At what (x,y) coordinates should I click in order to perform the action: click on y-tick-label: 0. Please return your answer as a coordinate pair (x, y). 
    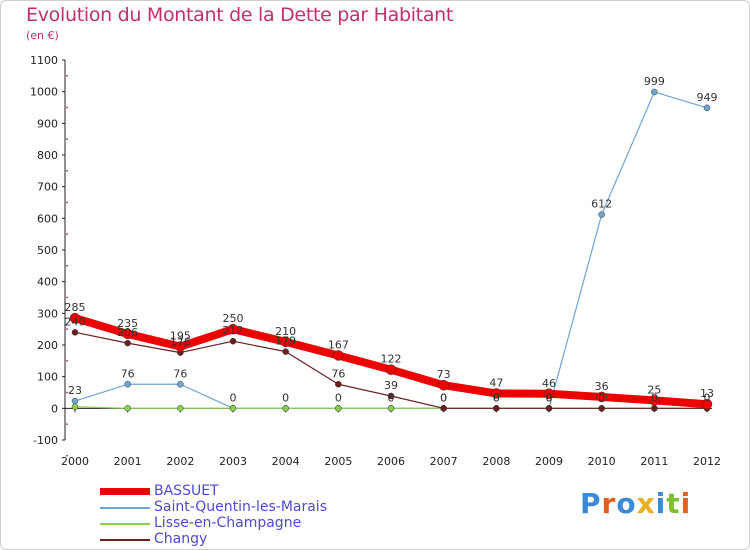
    Looking at the image, I should click on (54, 408).